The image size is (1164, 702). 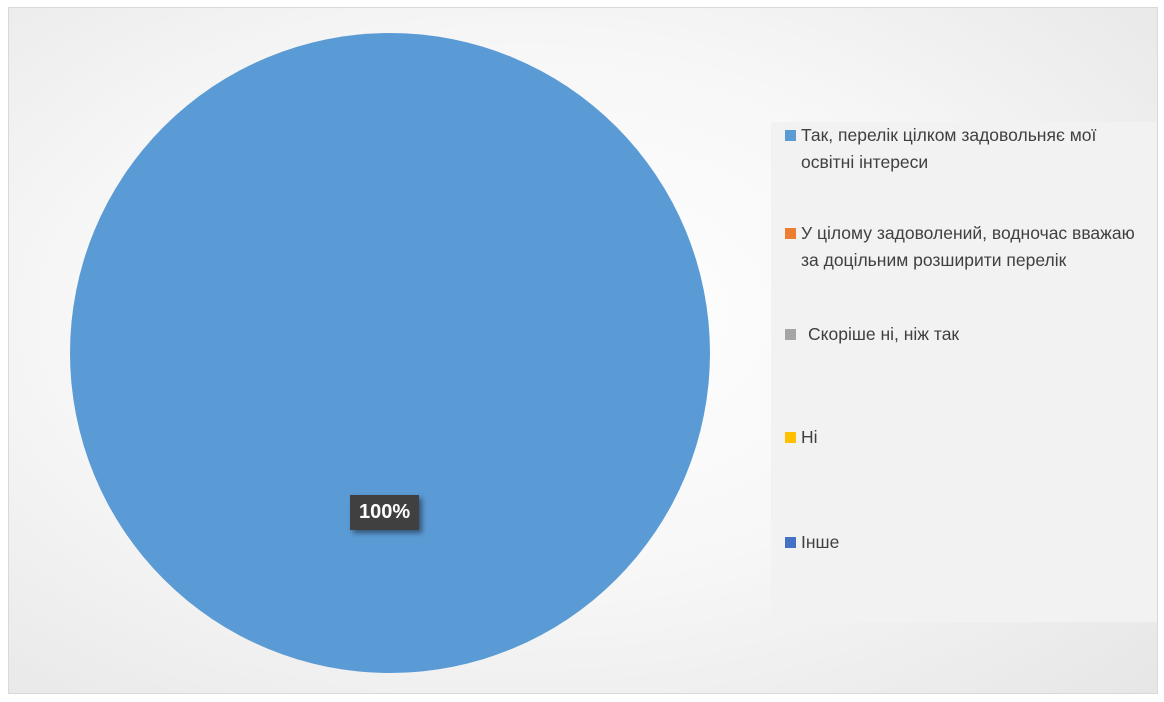 I want to click on legend-item-3: Ні, so click(x=965, y=437).